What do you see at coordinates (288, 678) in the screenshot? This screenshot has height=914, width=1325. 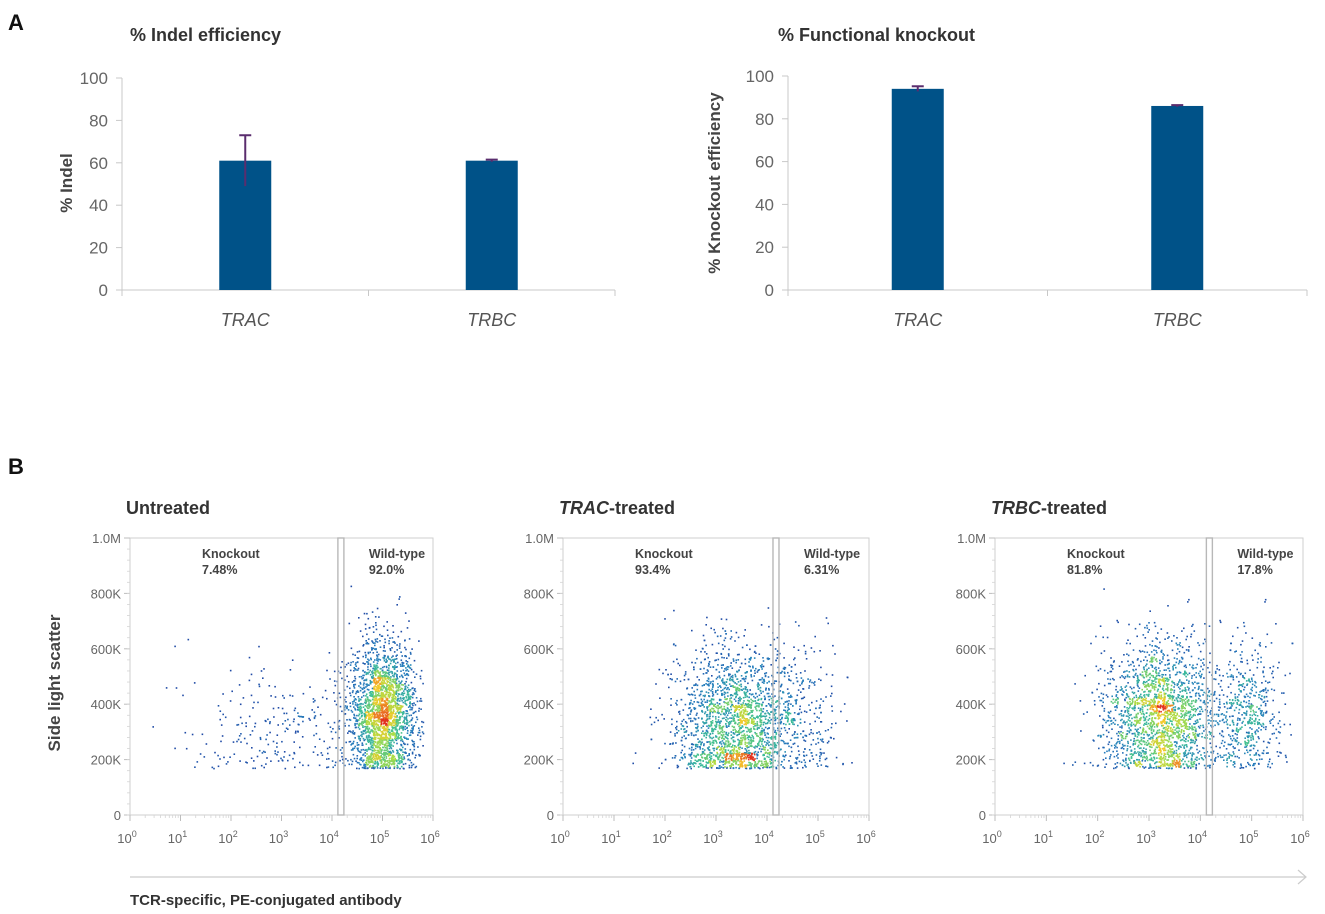 I see `data-points` at bounding box center [288, 678].